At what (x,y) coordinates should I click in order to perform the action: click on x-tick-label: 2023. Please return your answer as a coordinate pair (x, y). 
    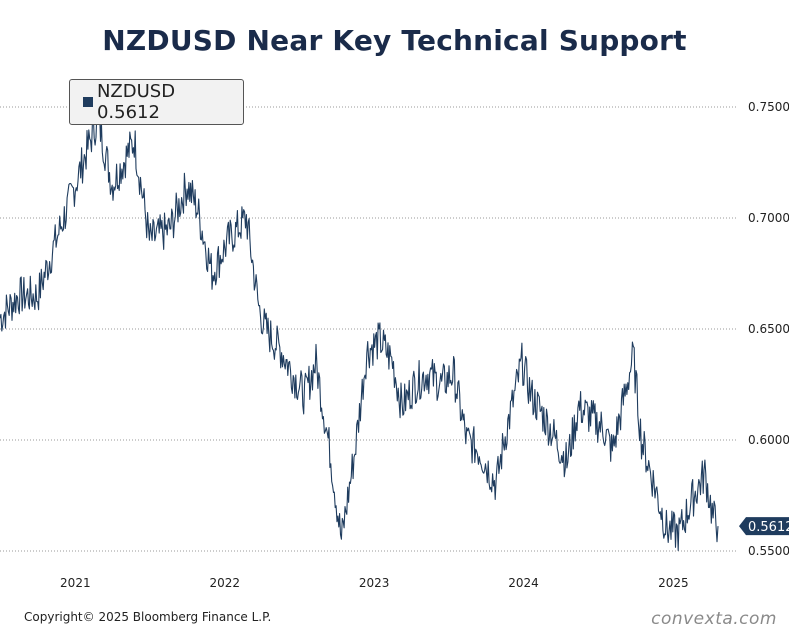
    Looking at the image, I should click on (374, 583).